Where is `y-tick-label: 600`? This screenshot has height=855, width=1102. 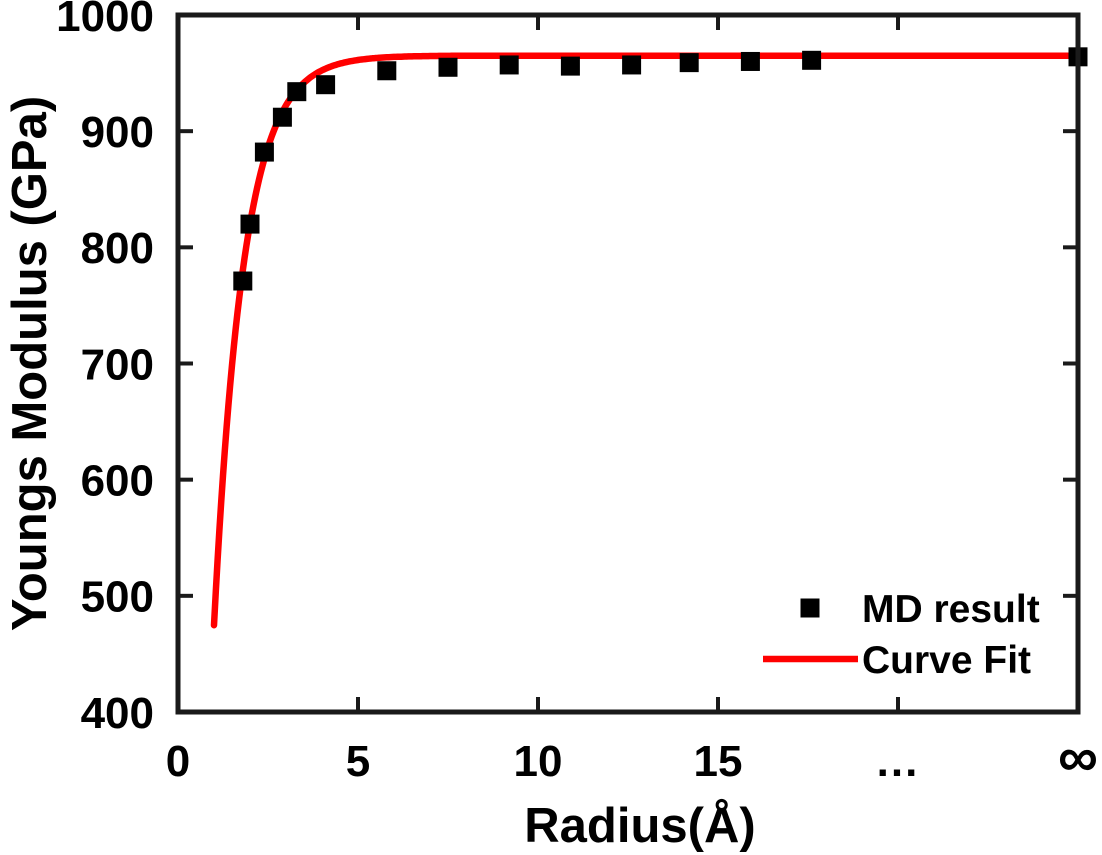 y-tick-label: 600 is located at coordinates (117, 481).